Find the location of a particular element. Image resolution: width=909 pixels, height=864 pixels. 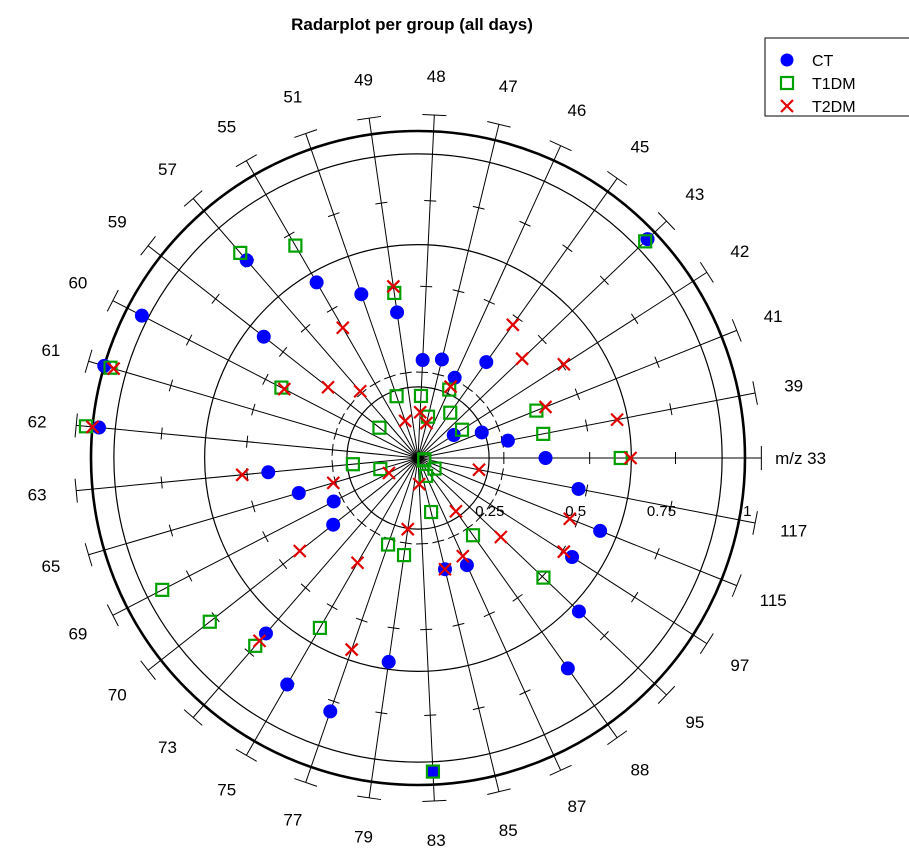

category-label-41: 41 is located at coordinates (773, 316).